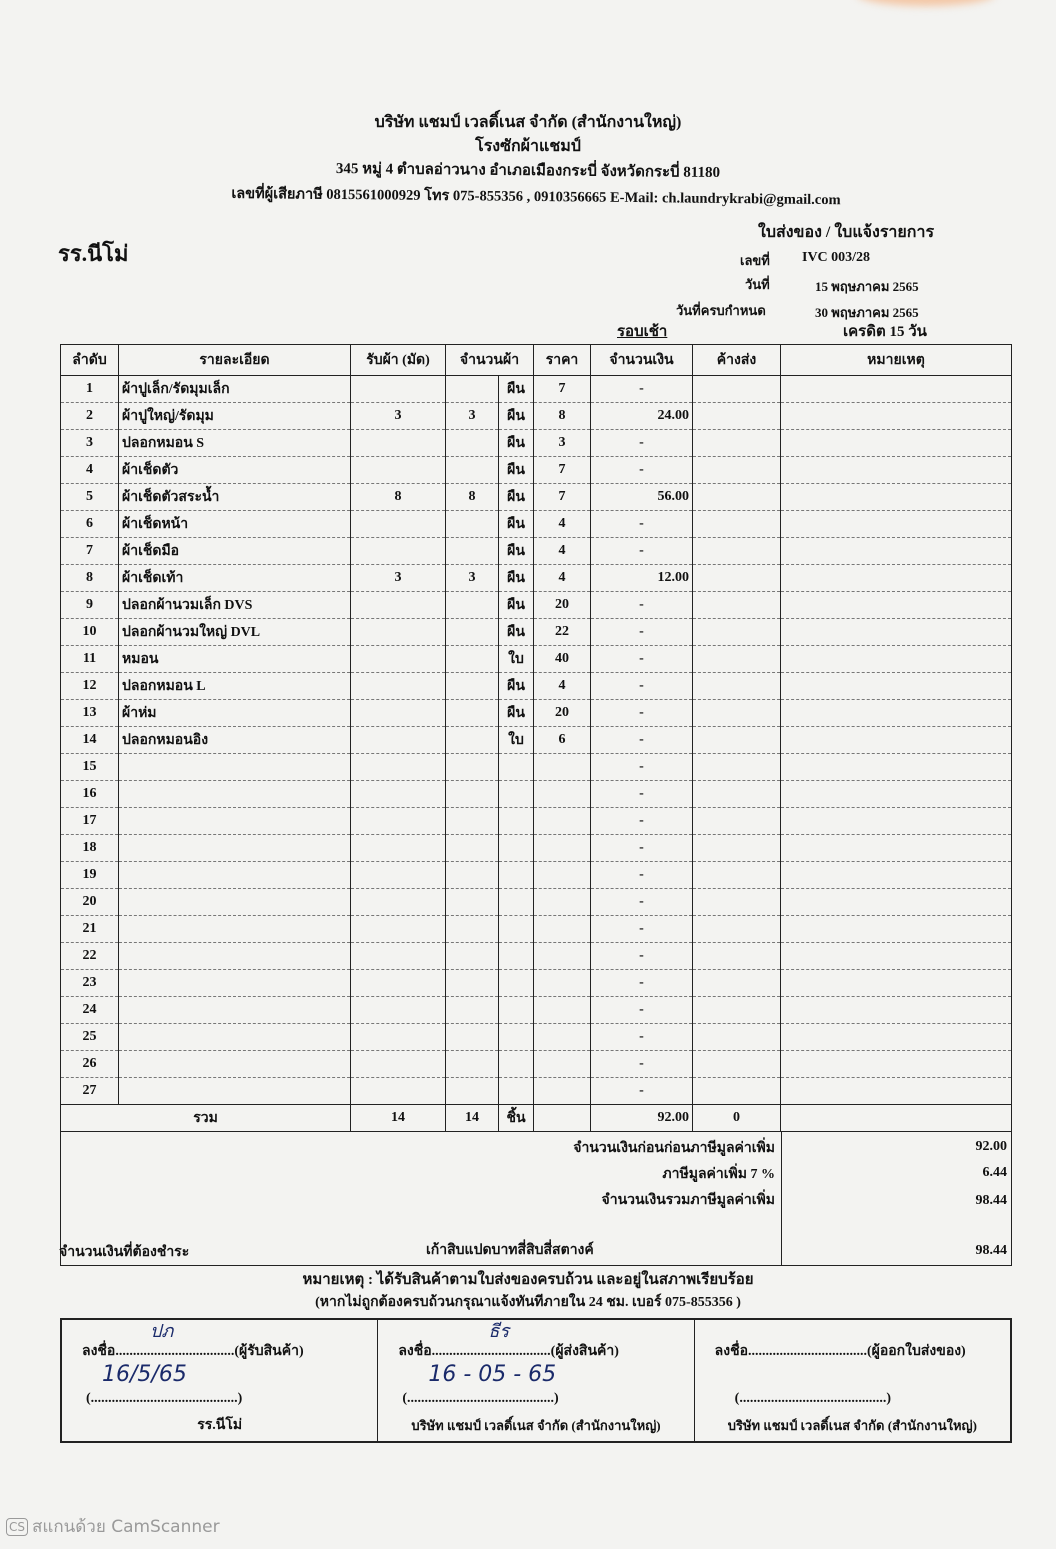  I want to click on credit-terms: เครดิต 15 วัน, so click(885, 332).